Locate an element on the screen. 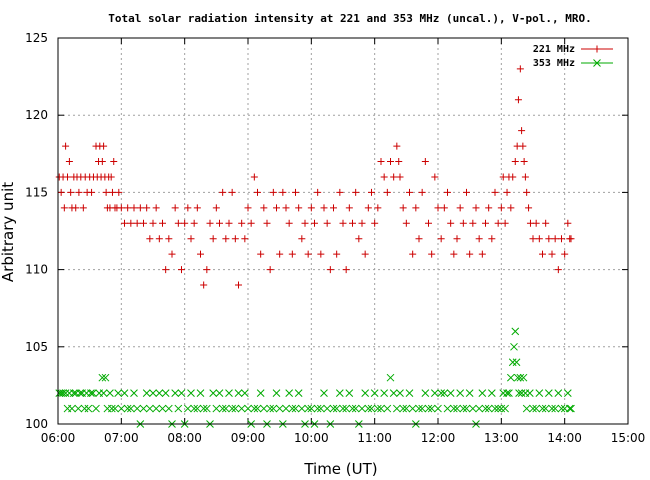 This screenshot has height=480, width=650. legend-label: 221 MHz is located at coordinates (554, 49).